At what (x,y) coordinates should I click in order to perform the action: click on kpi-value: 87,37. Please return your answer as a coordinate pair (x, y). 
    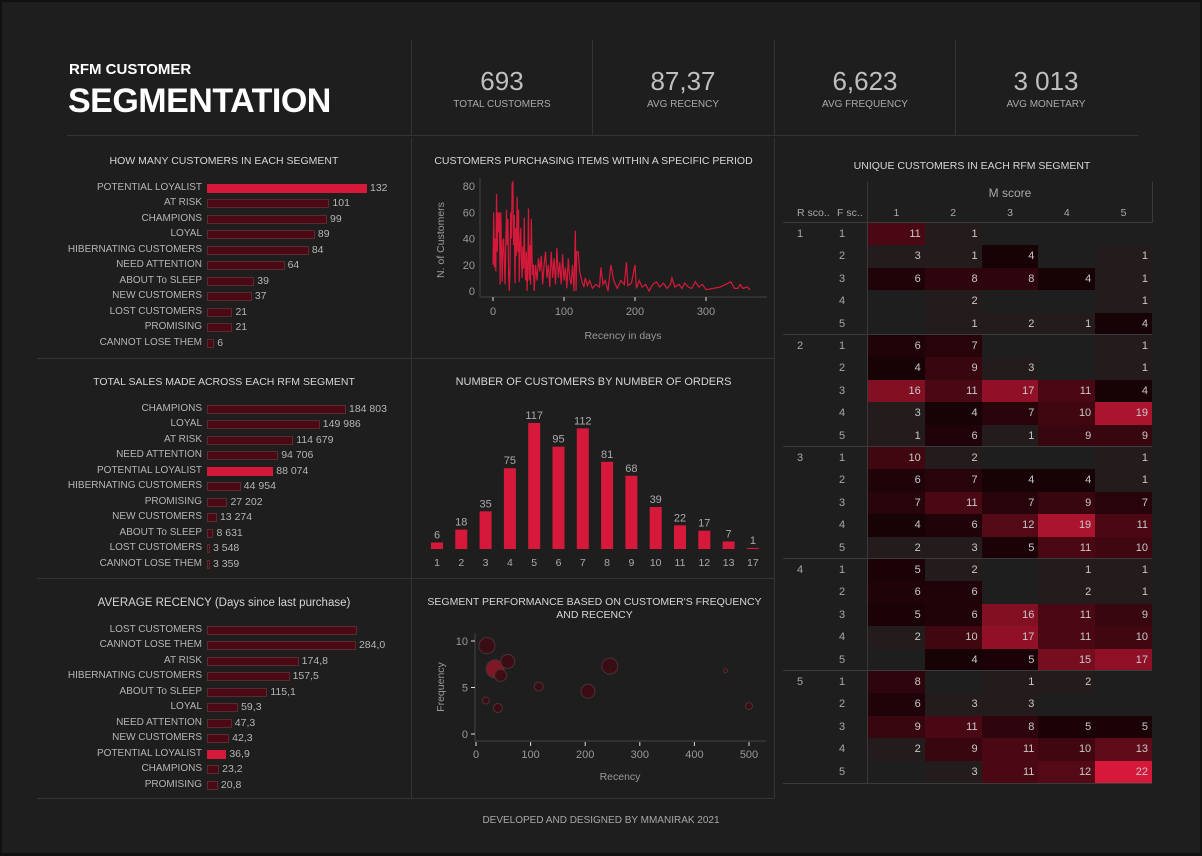
    Looking at the image, I should click on (683, 81).